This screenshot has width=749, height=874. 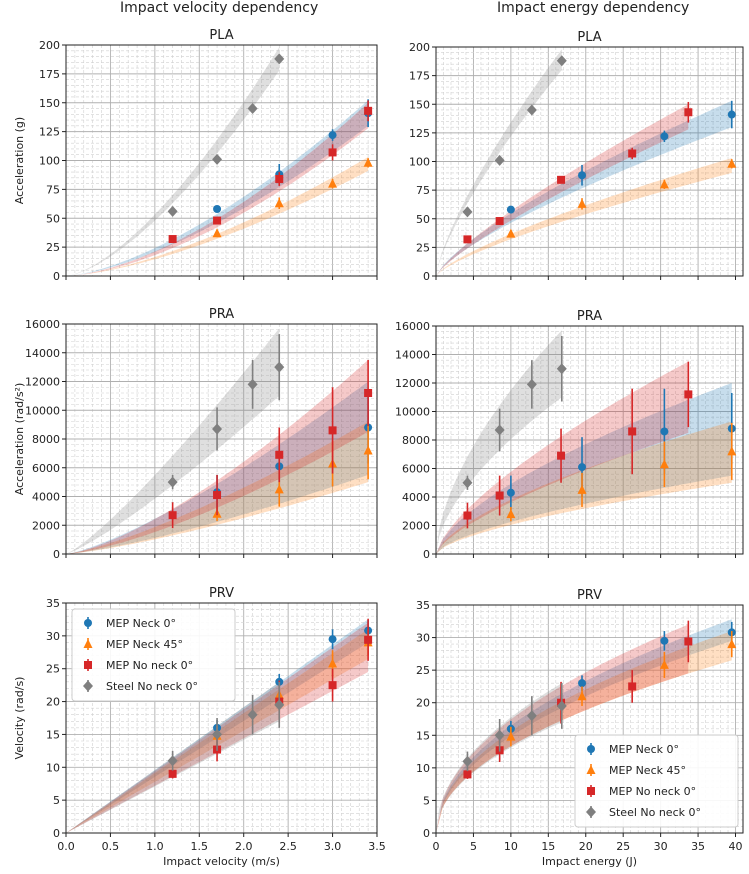 What do you see at coordinates (436, 846) in the screenshot?
I see `x-tick-label: 0` at bounding box center [436, 846].